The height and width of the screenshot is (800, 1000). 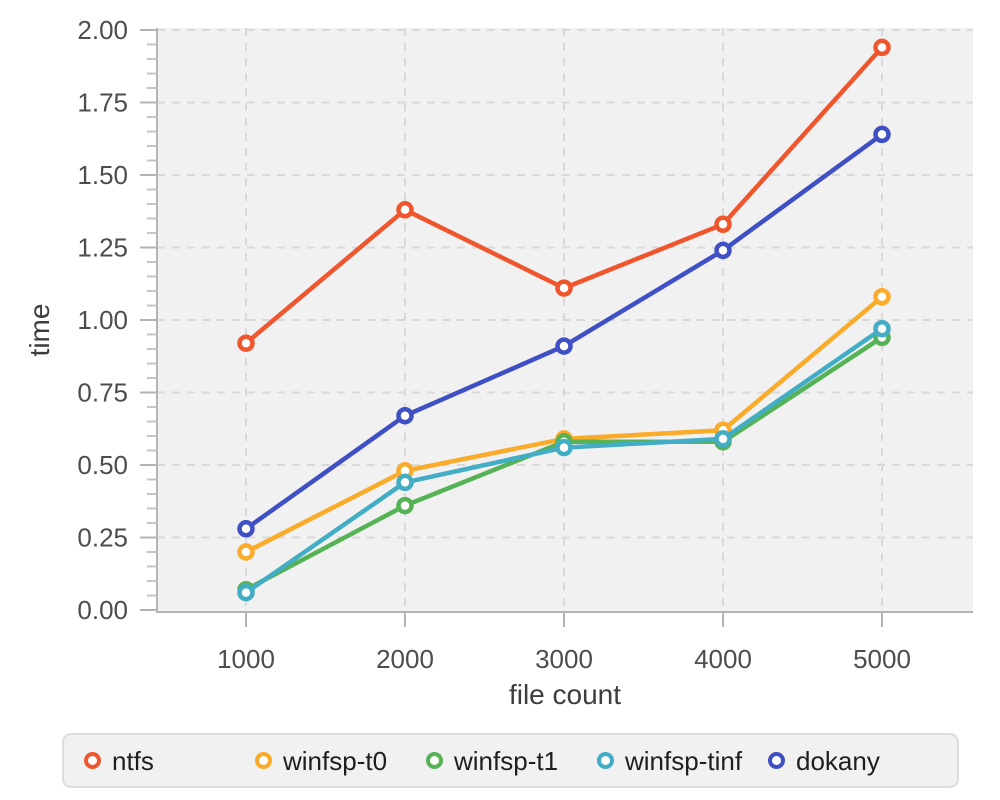 I want to click on legend-item-dokany: dokany, so click(x=853, y=761).